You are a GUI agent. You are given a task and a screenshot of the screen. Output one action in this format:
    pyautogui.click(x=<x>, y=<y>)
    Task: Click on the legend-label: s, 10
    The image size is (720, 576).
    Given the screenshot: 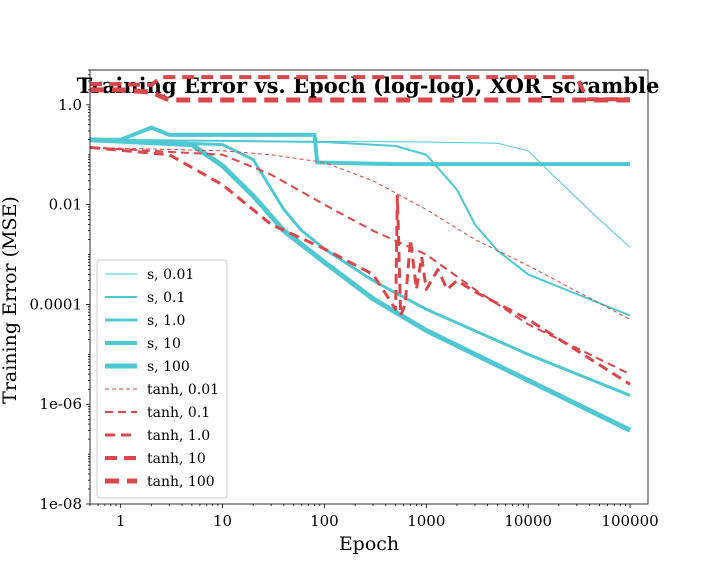 What is the action you would take?
    pyautogui.click(x=164, y=344)
    